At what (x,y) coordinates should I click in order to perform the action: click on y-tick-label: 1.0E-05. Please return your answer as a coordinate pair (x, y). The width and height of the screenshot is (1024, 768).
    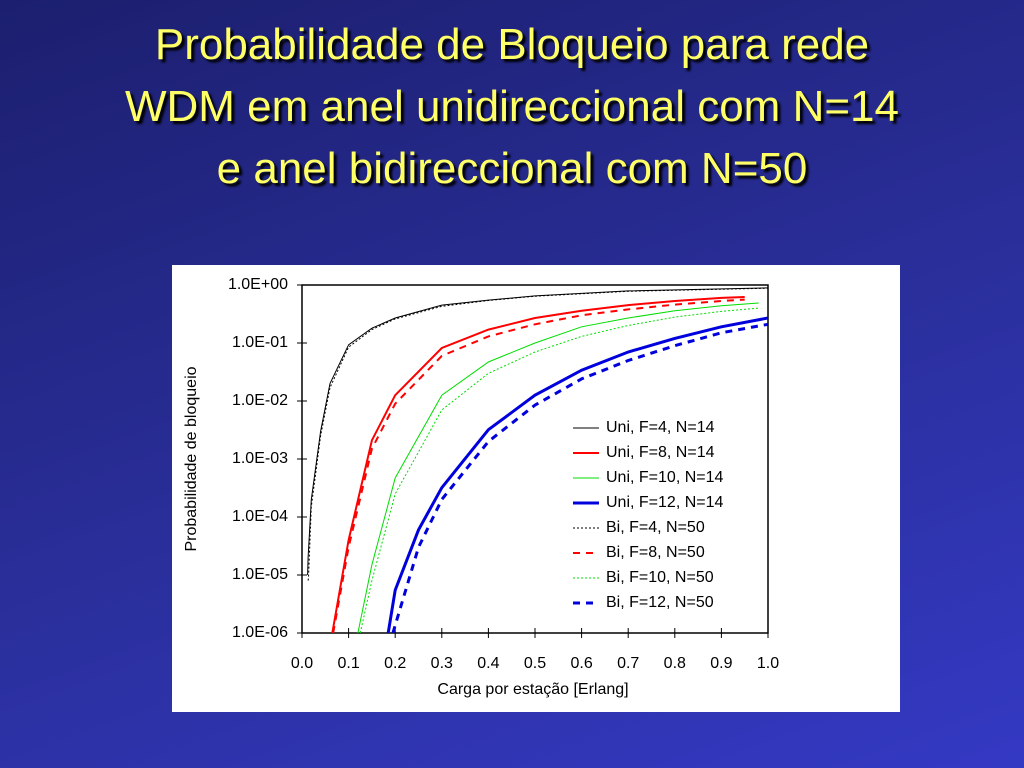
    Looking at the image, I should click on (260, 574).